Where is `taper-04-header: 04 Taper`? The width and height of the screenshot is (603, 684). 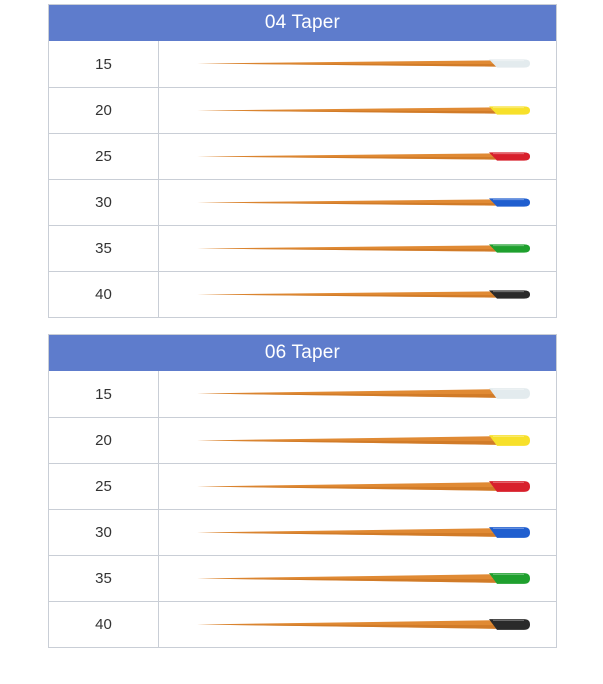 taper-04-header: 04 Taper is located at coordinates (302, 23).